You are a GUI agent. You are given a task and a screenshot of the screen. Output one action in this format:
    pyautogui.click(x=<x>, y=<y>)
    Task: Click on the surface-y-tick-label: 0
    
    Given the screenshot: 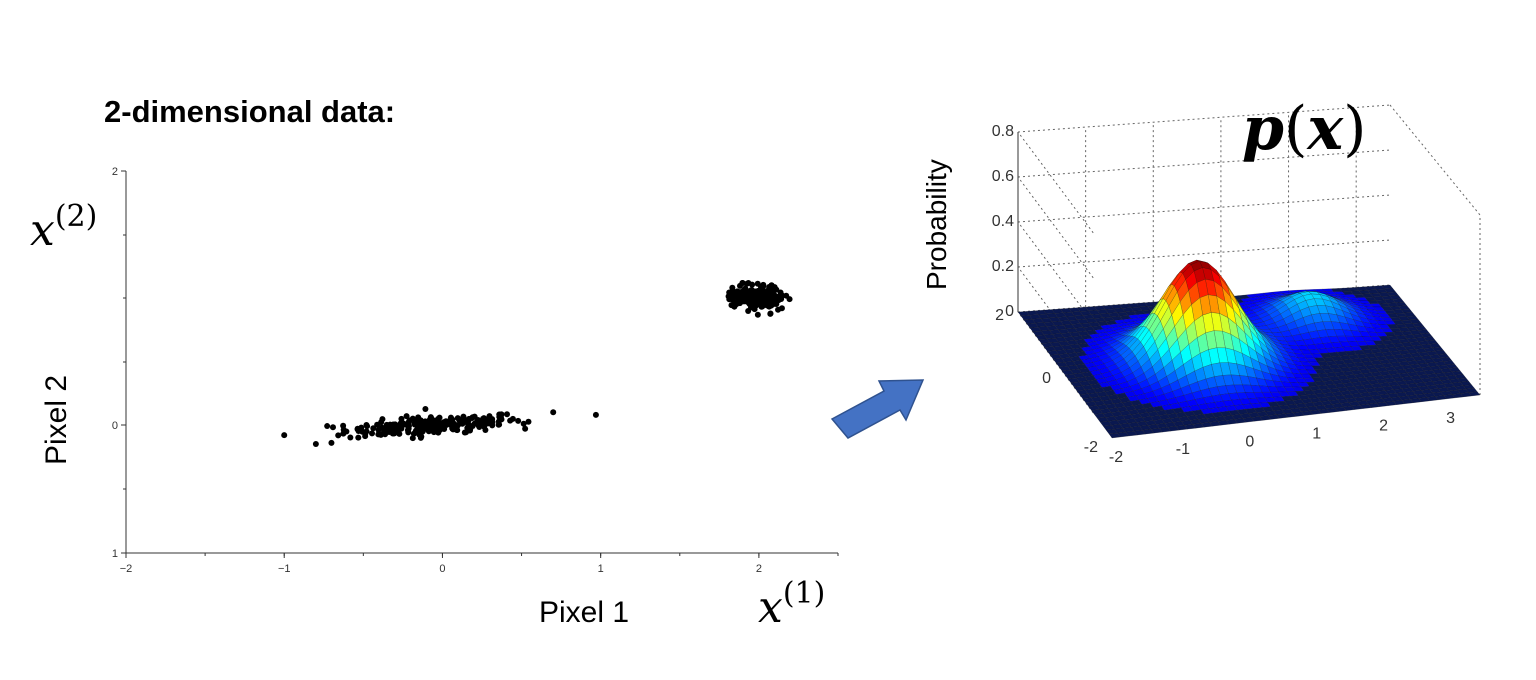 What is the action you would take?
    pyautogui.click(x=1046, y=378)
    